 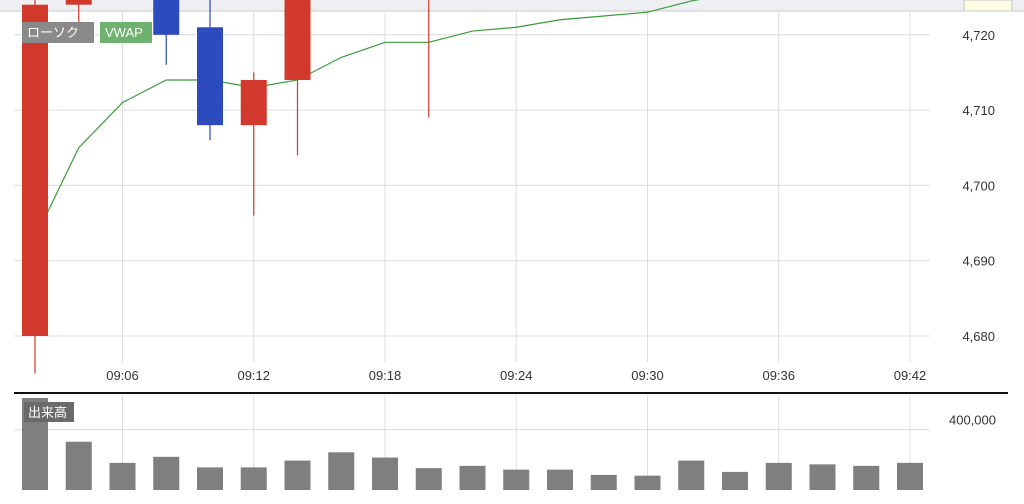 What do you see at coordinates (122, 375) in the screenshot?
I see `time-tick-label: 09:06` at bounding box center [122, 375].